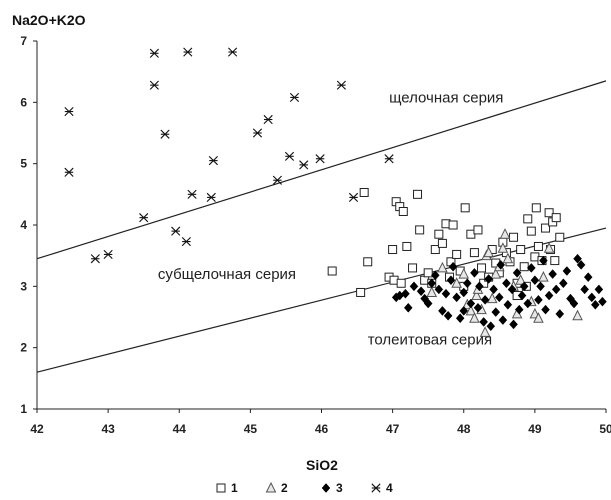  Describe the element at coordinates (389, 488) in the screenshot. I see `legend-label-4: 4` at that location.